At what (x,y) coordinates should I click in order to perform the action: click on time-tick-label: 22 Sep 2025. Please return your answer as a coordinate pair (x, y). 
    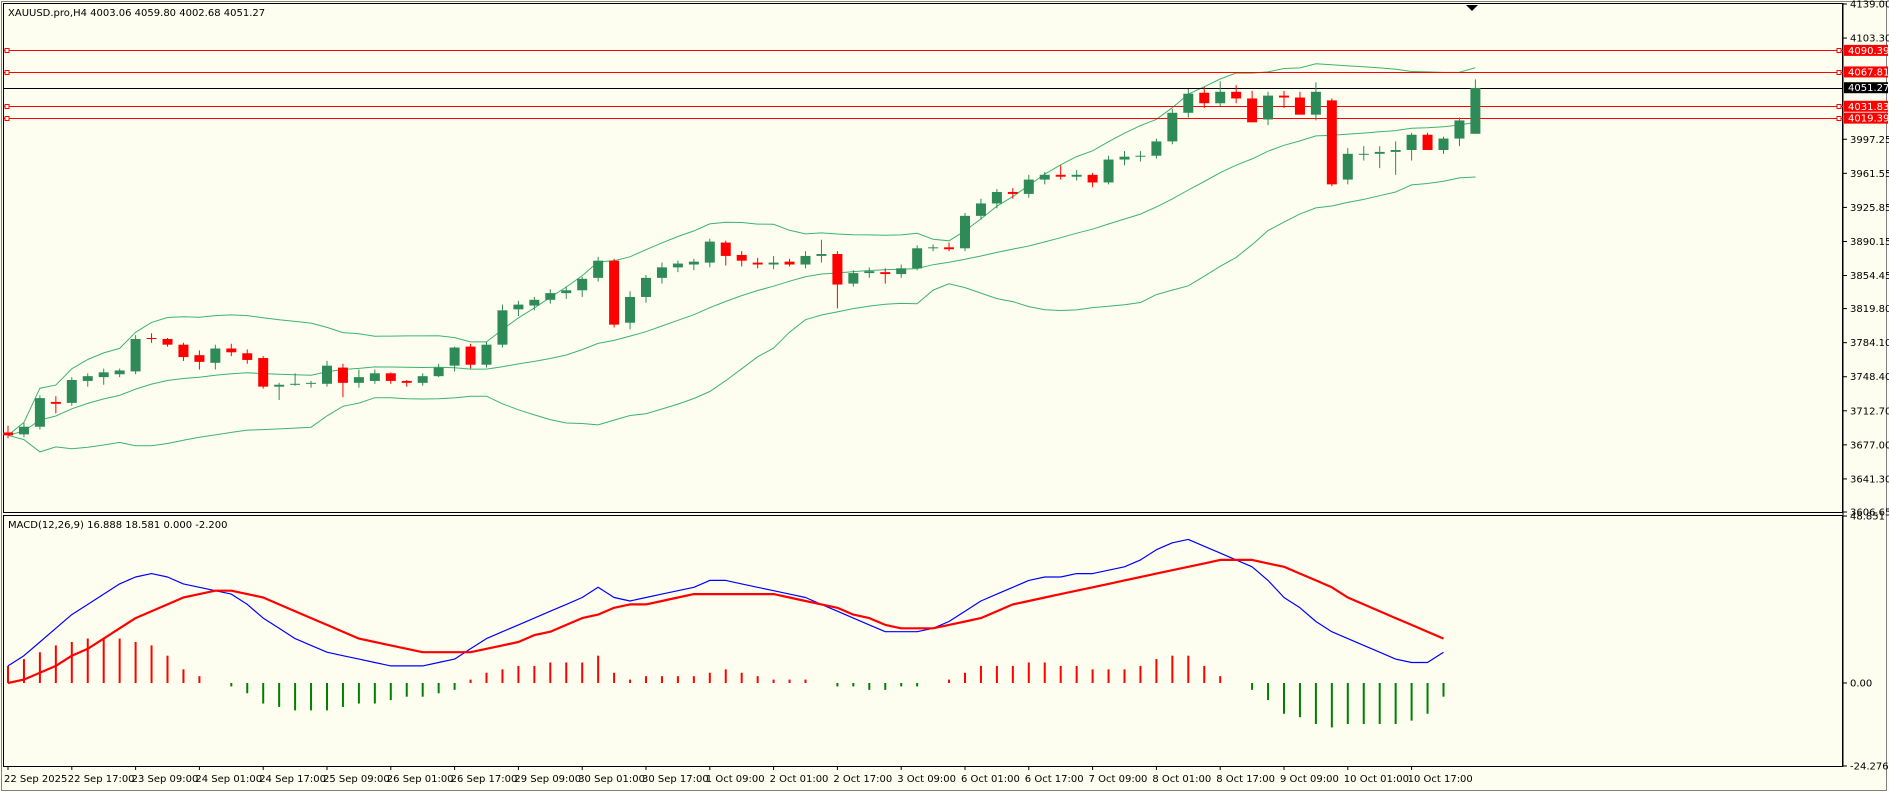
    Looking at the image, I should click on (35, 779).